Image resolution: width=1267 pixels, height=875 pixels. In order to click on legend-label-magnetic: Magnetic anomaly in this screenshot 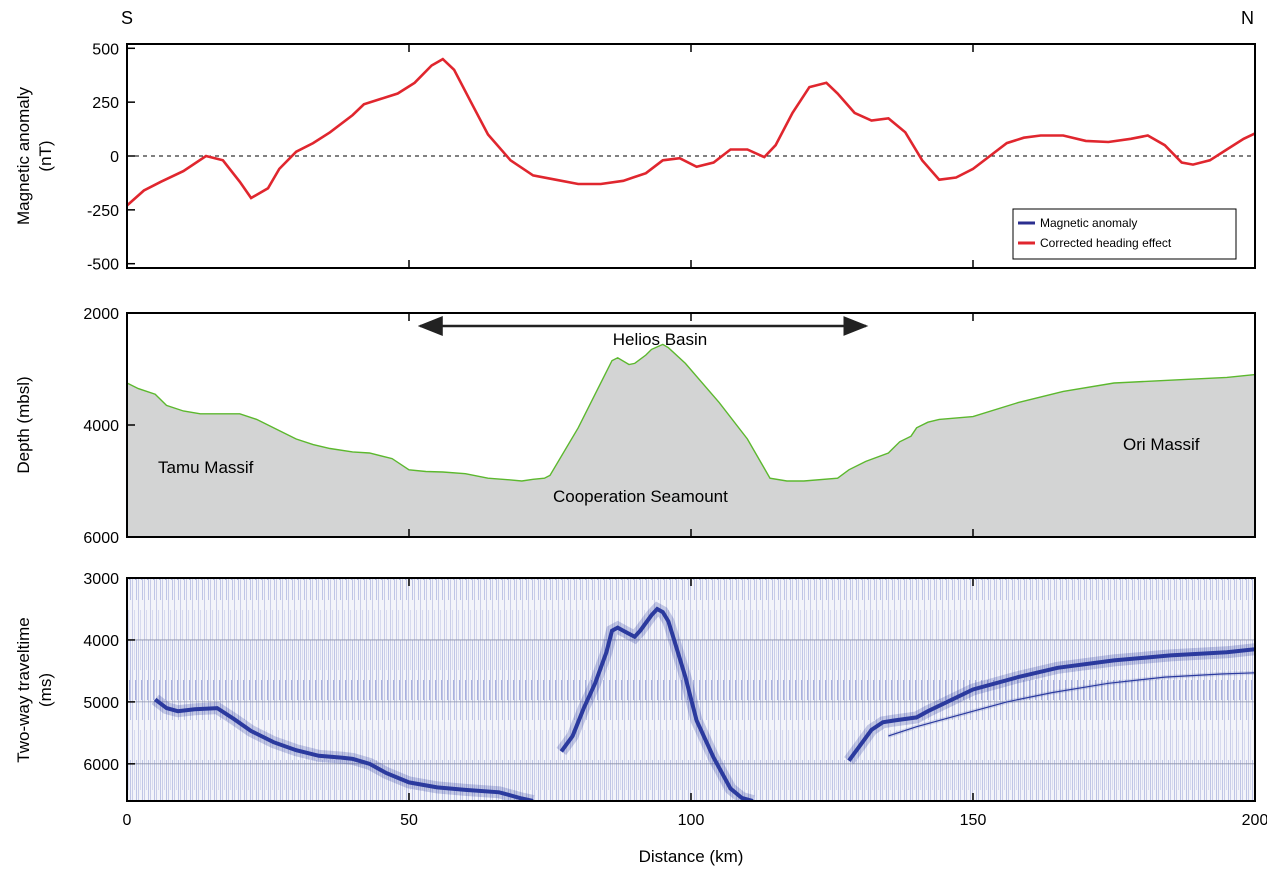, I will do `click(1088, 223)`.